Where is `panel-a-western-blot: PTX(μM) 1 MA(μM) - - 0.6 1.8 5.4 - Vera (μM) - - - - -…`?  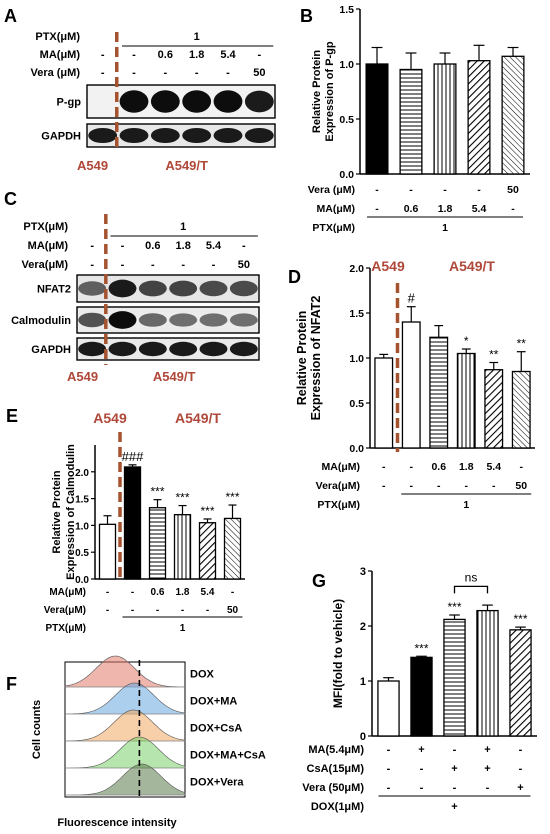
panel-a-western-blot: PTX(μM) 1 MA(μM) - - 0.6 1.8 5.4 - Vera (μM) - - - - -… is located at coordinates (153, 102).